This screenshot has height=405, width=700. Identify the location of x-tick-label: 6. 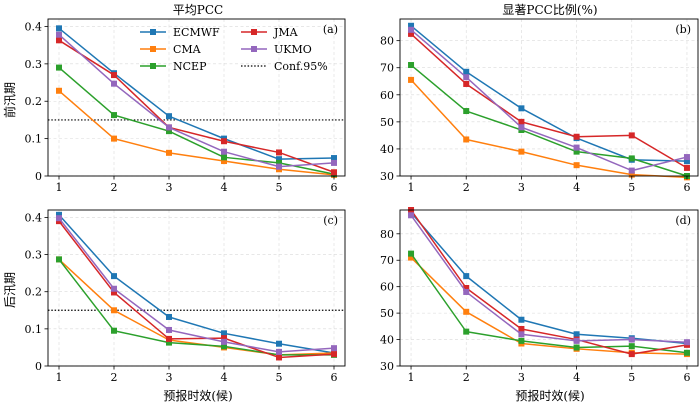
(334, 187).